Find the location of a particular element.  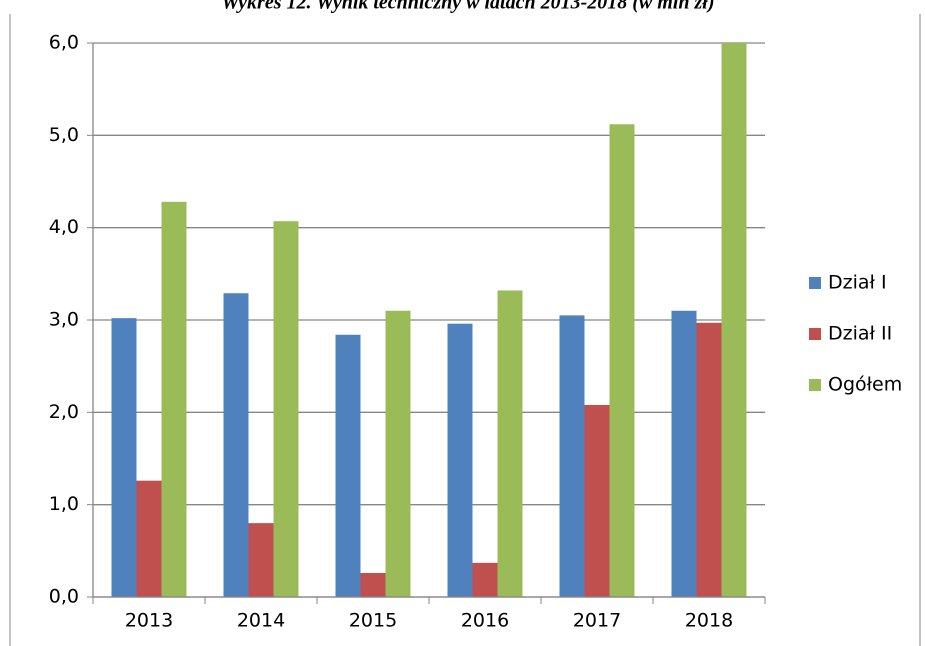

y-tick-label: 4,0 is located at coordinates (64, 227).